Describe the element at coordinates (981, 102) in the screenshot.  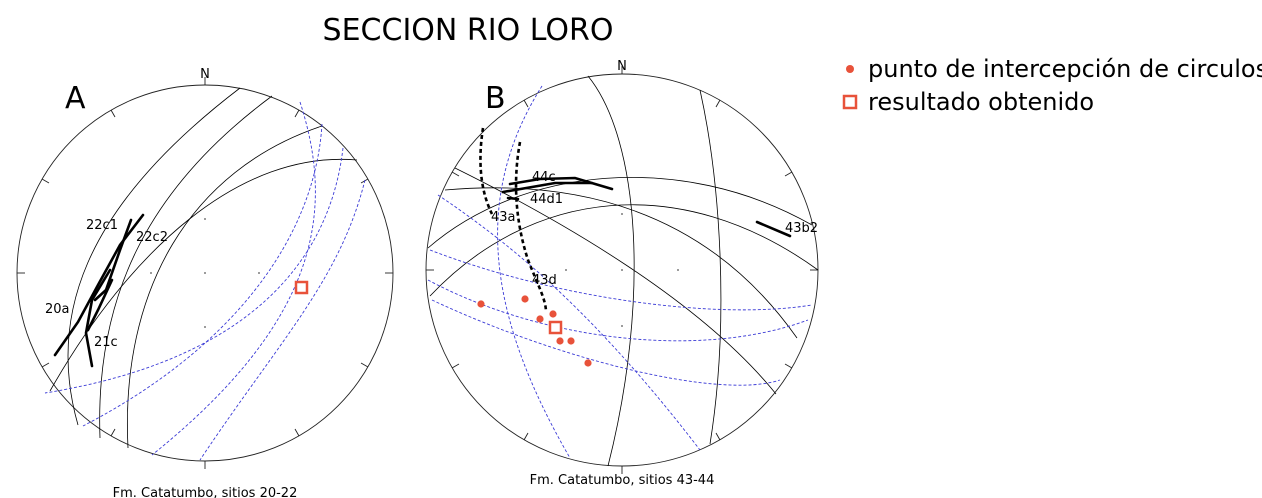
I see `legend-item-result: resultado obtenido` at that location.